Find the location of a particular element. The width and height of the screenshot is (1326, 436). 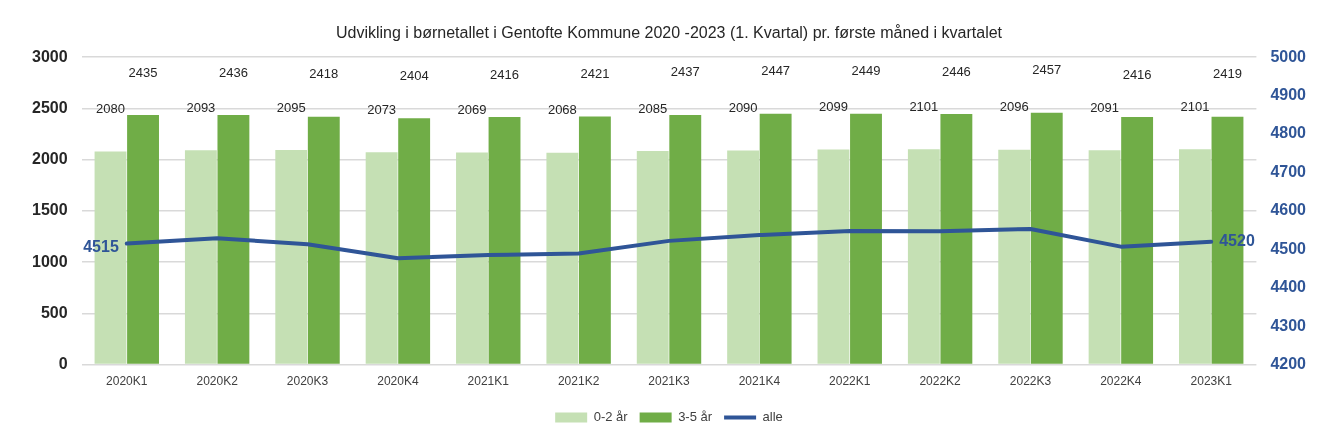

x-tick-label: 2021K2 is located at coordinates (578, 381).